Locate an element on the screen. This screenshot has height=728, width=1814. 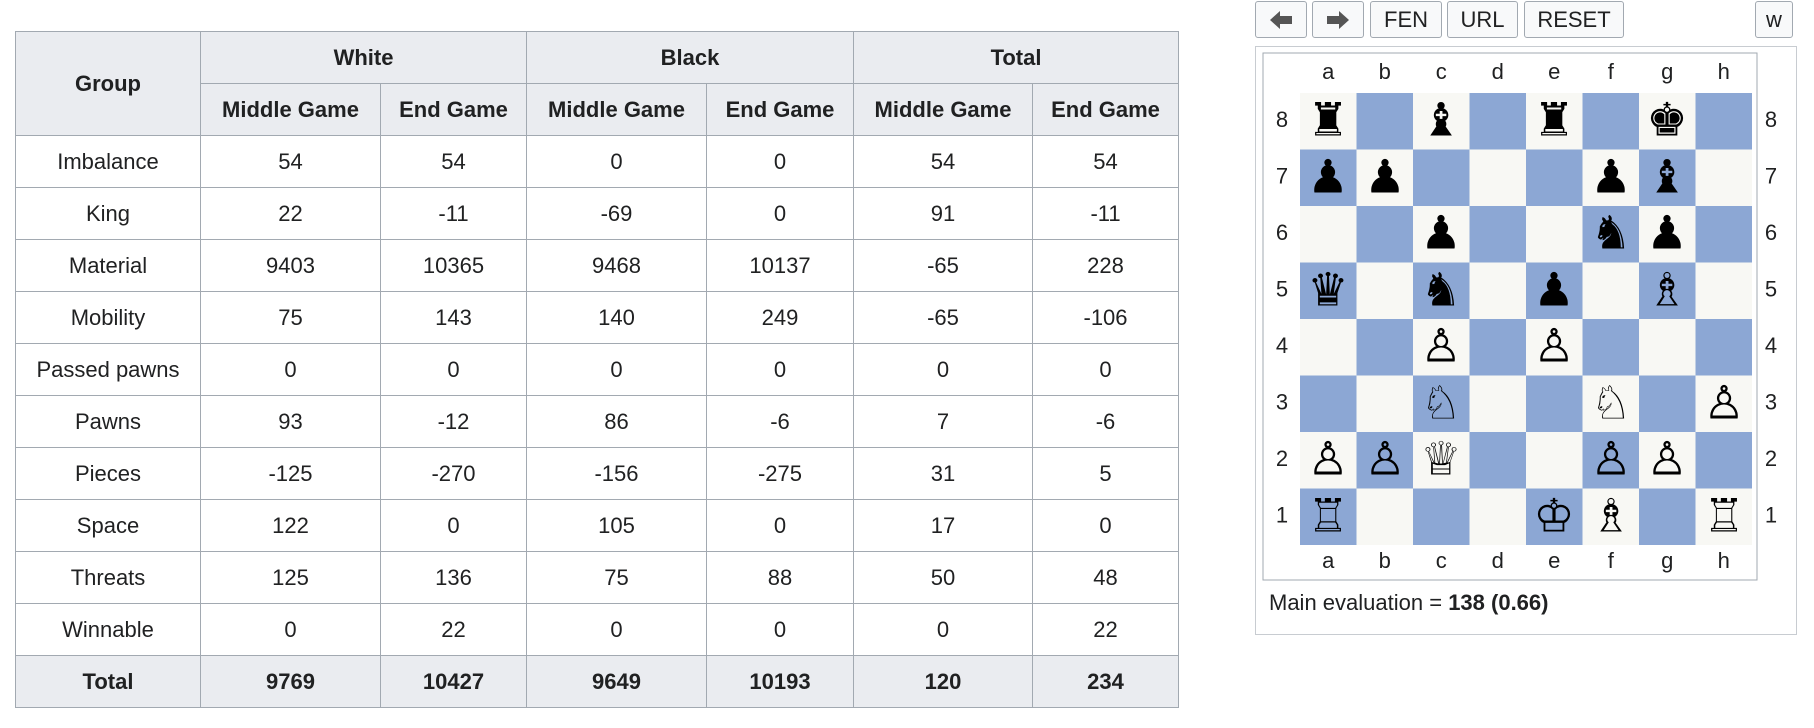
fen-button: FEN is located at coordinates (1406, 19).